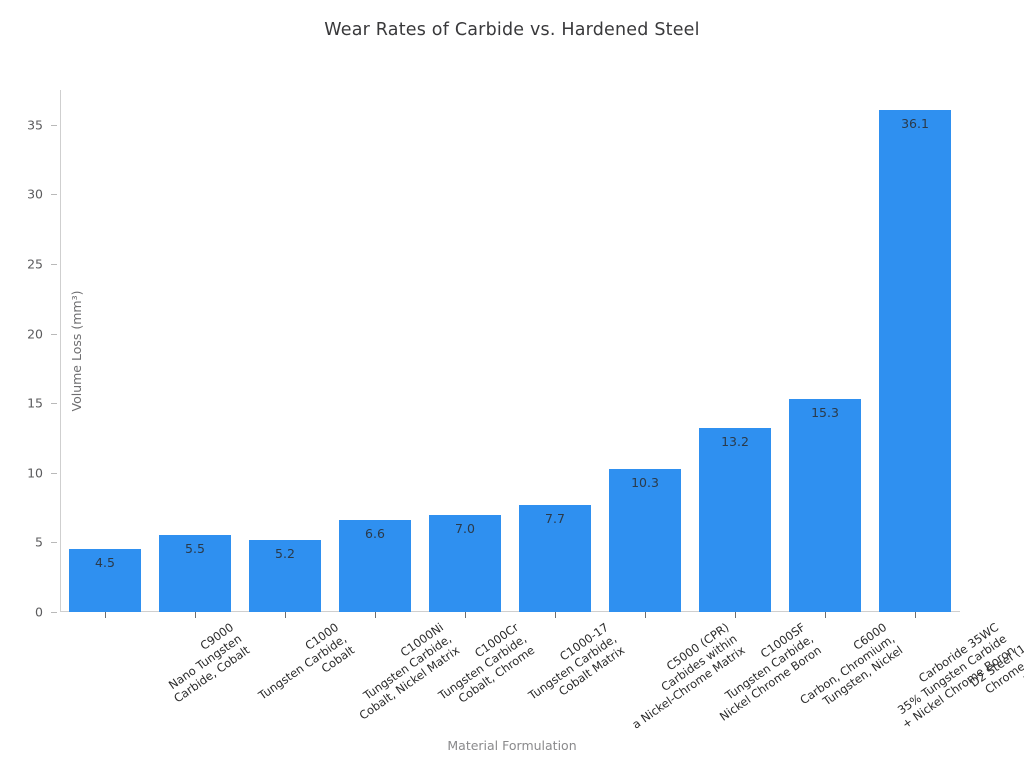 The image size is (1024, 768). I want to click on y-axis-title: Volume Loss (mm³), so click(76, 351).